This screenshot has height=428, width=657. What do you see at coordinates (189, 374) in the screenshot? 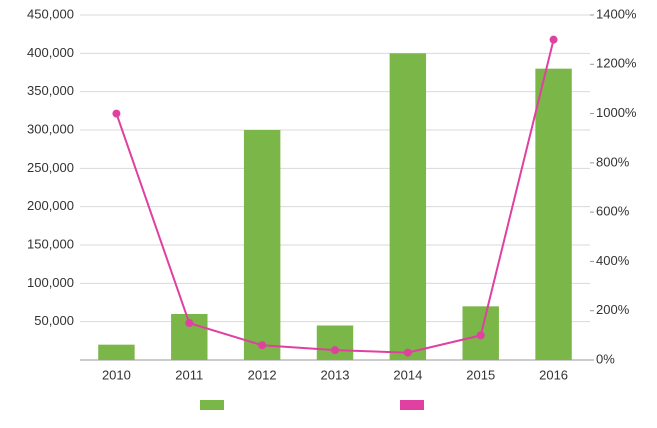
I see `x-tick-label: 2011` at bounding box center [189, 374].